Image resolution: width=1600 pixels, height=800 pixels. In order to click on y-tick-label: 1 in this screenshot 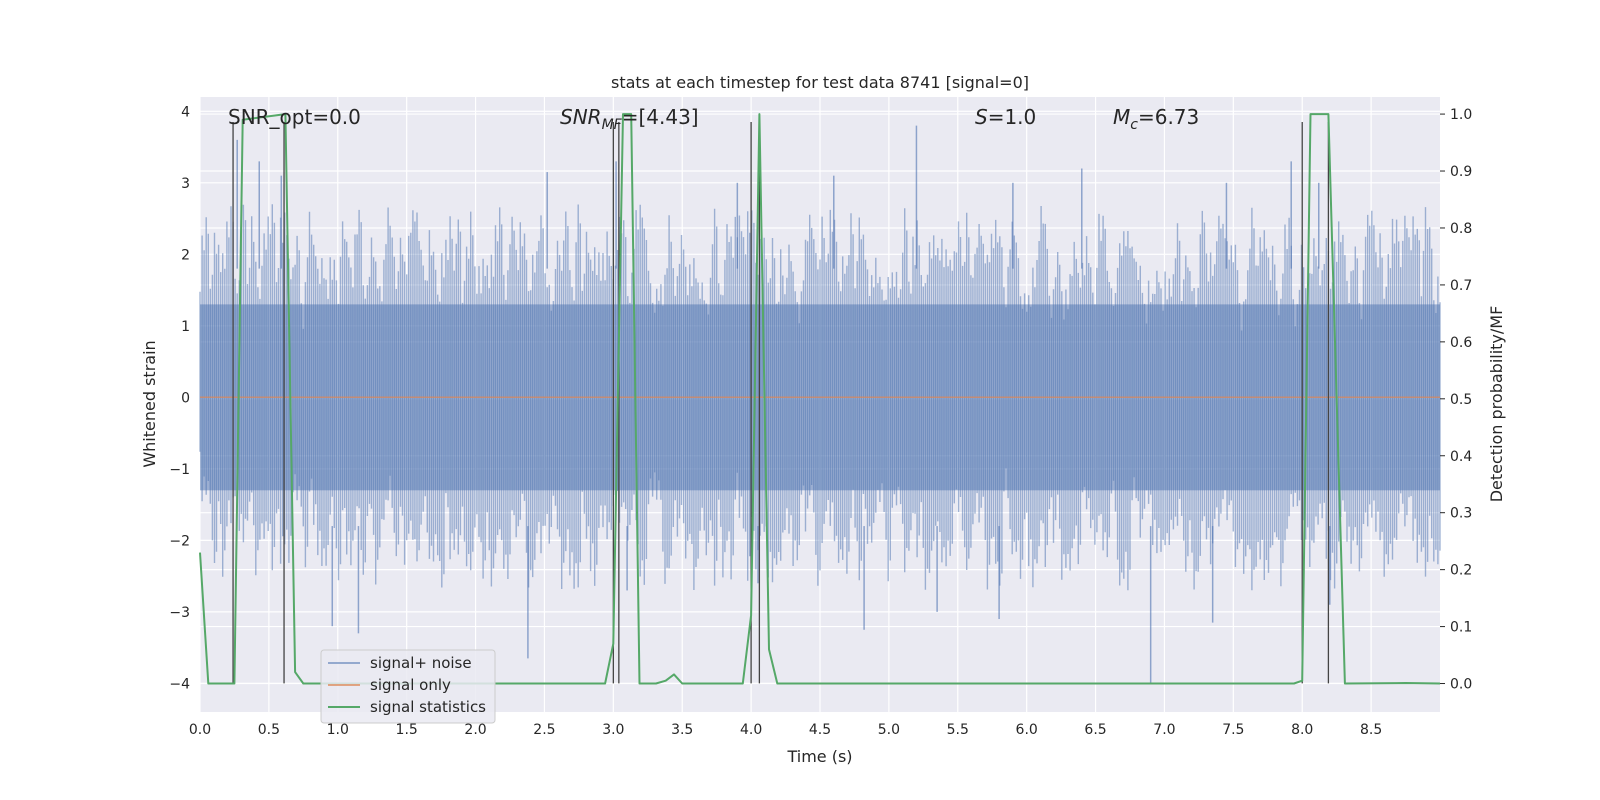, I will do `click(185, 327)`.